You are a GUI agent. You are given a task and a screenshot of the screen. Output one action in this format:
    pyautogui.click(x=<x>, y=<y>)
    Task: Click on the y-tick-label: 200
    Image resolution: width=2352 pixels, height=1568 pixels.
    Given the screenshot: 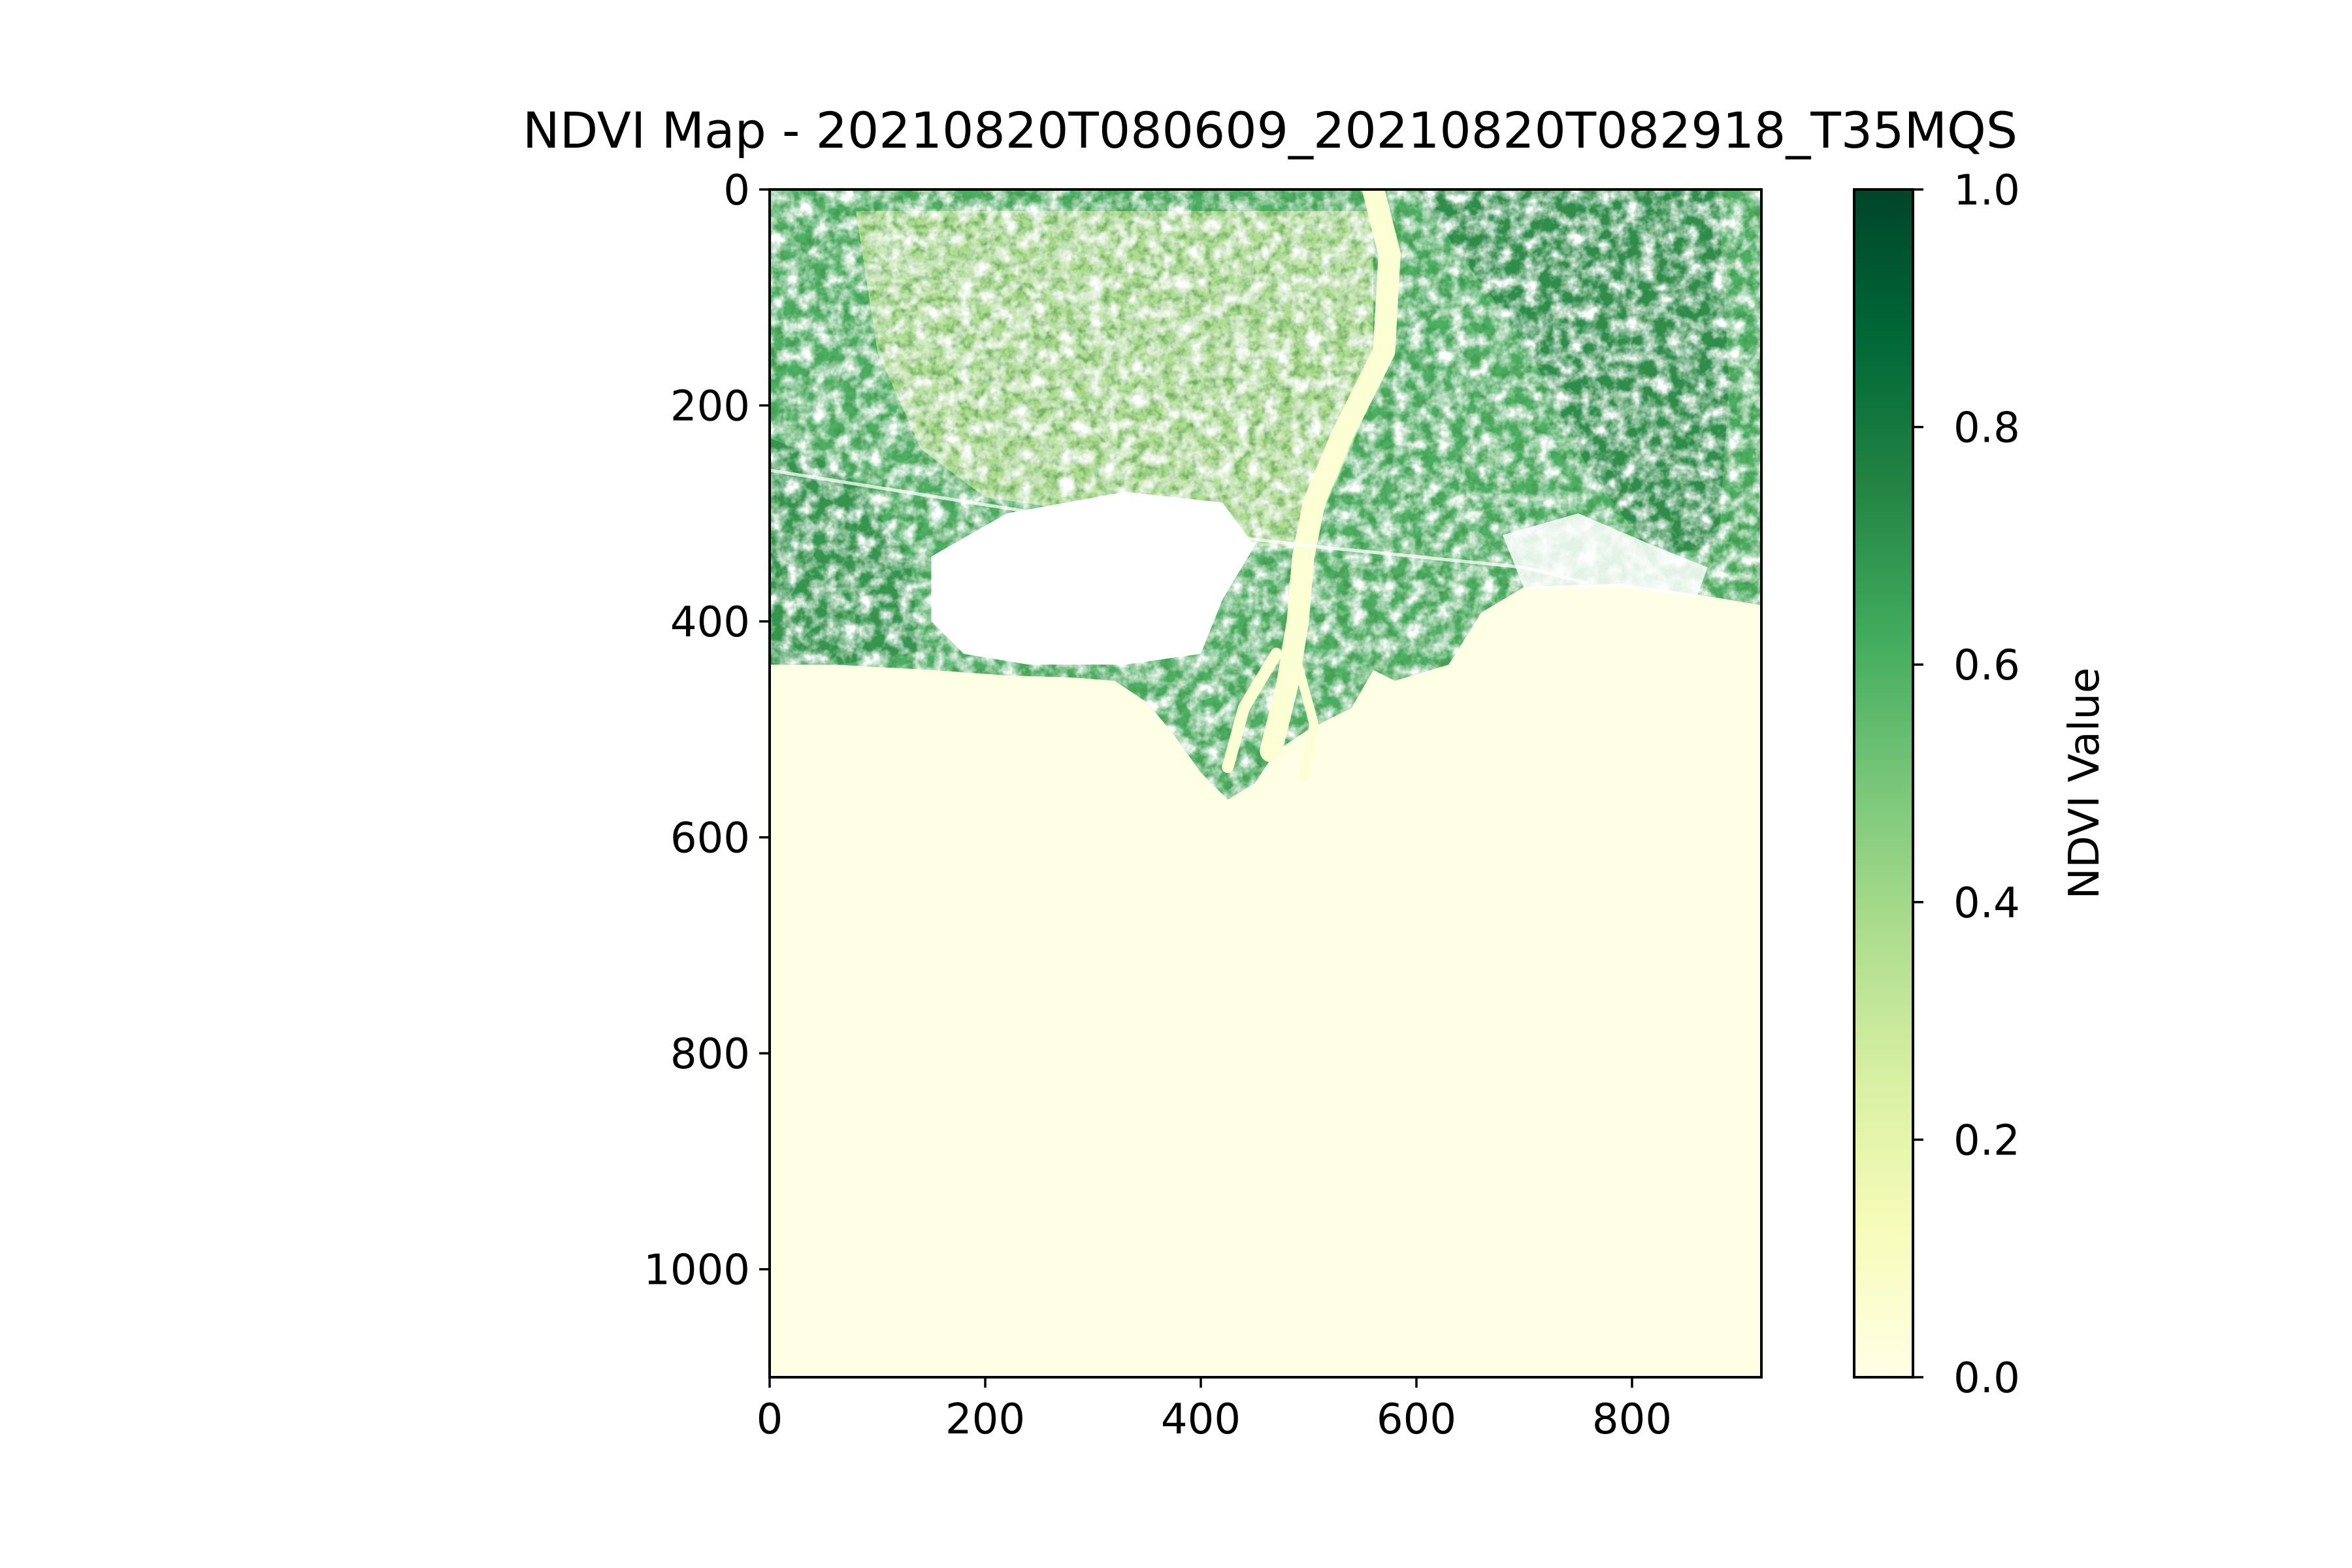 What is the action you would take?
    pyautogui.click(x=710, y=407)
    